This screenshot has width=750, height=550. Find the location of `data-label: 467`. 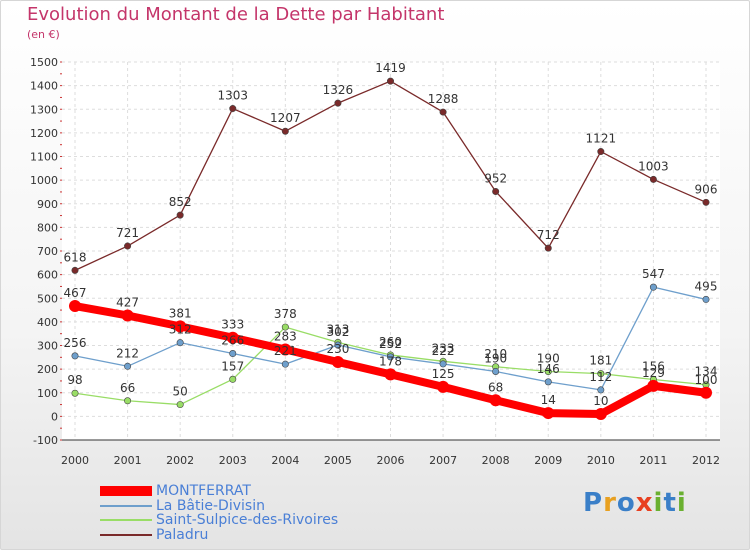

data-label: 467 is located at coordinates (75, 293).